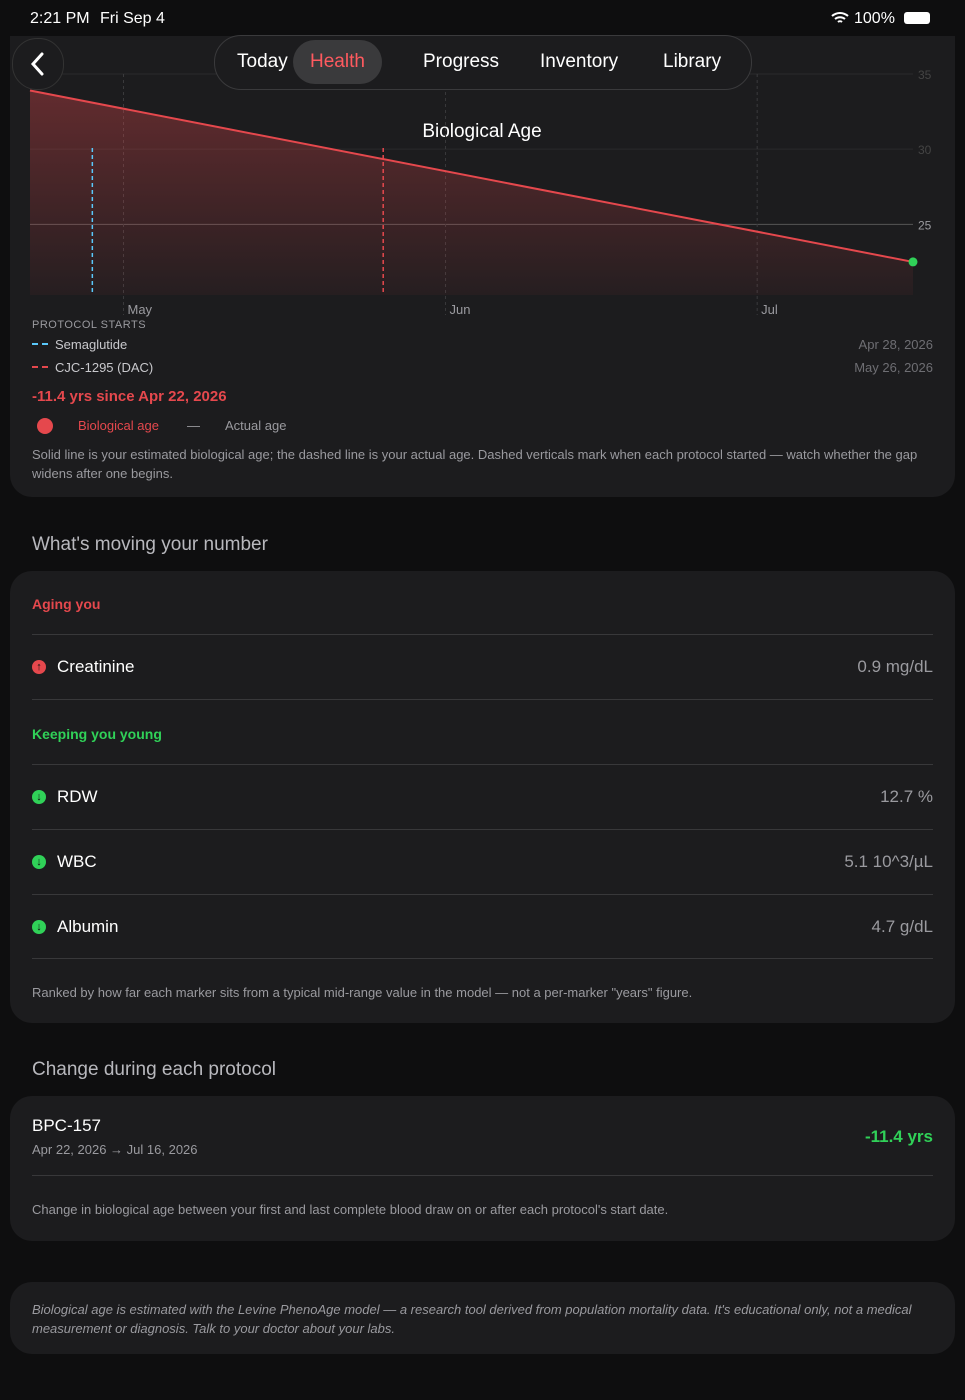 Image resolution: width=965 pixels, height=1400 pixels. I want to click on section-heading: What's moving your number, so click(150, 544).